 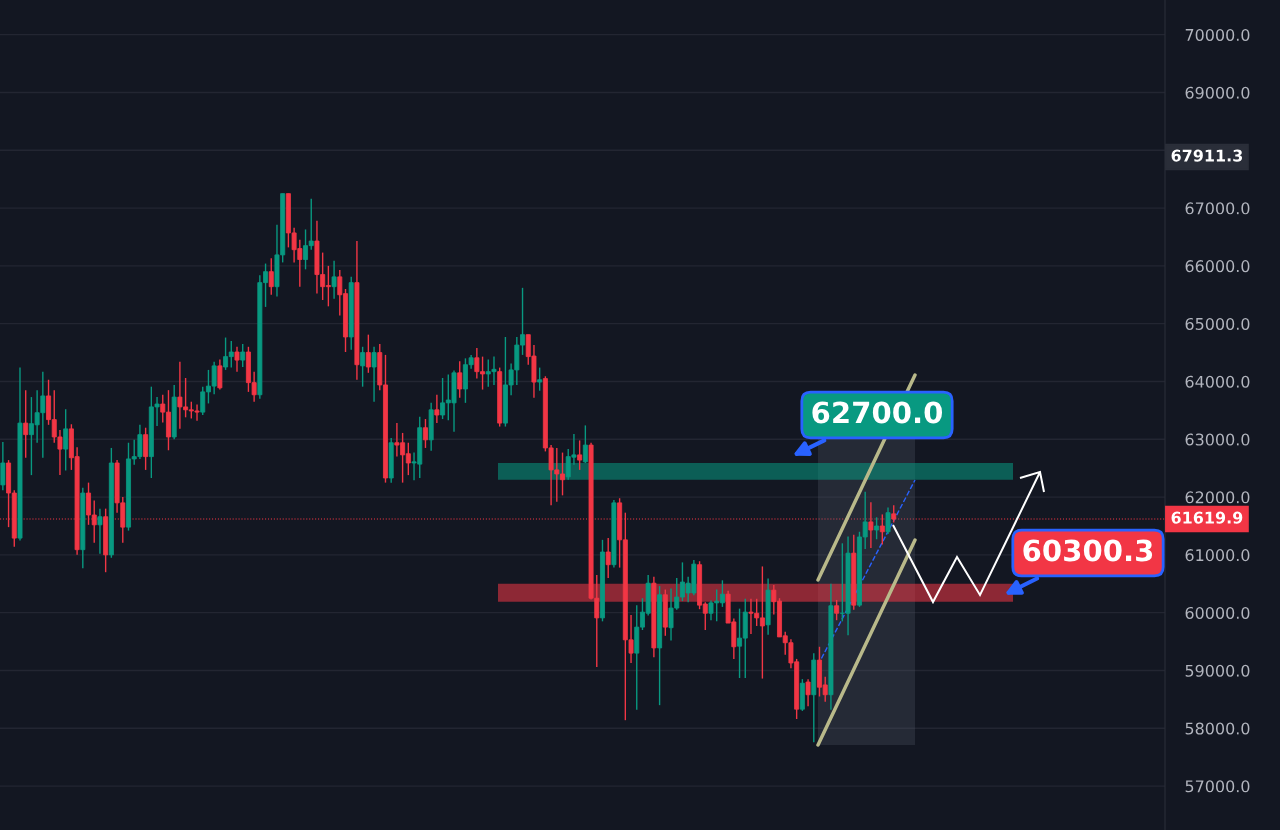 What do you see at coordinates (1217, 497) in the screenshot?
I see `y-tick-label: 62000.0` at bounding box center [1217, 497].